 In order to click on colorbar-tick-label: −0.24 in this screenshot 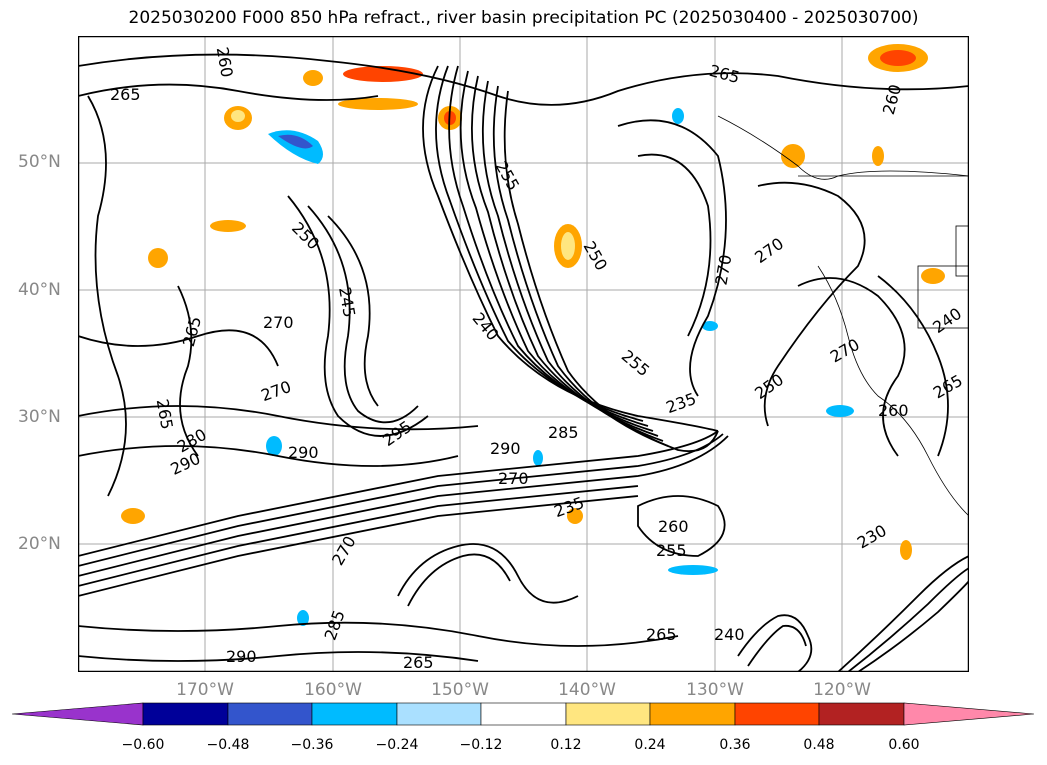, I will do `click(397, 745)`.